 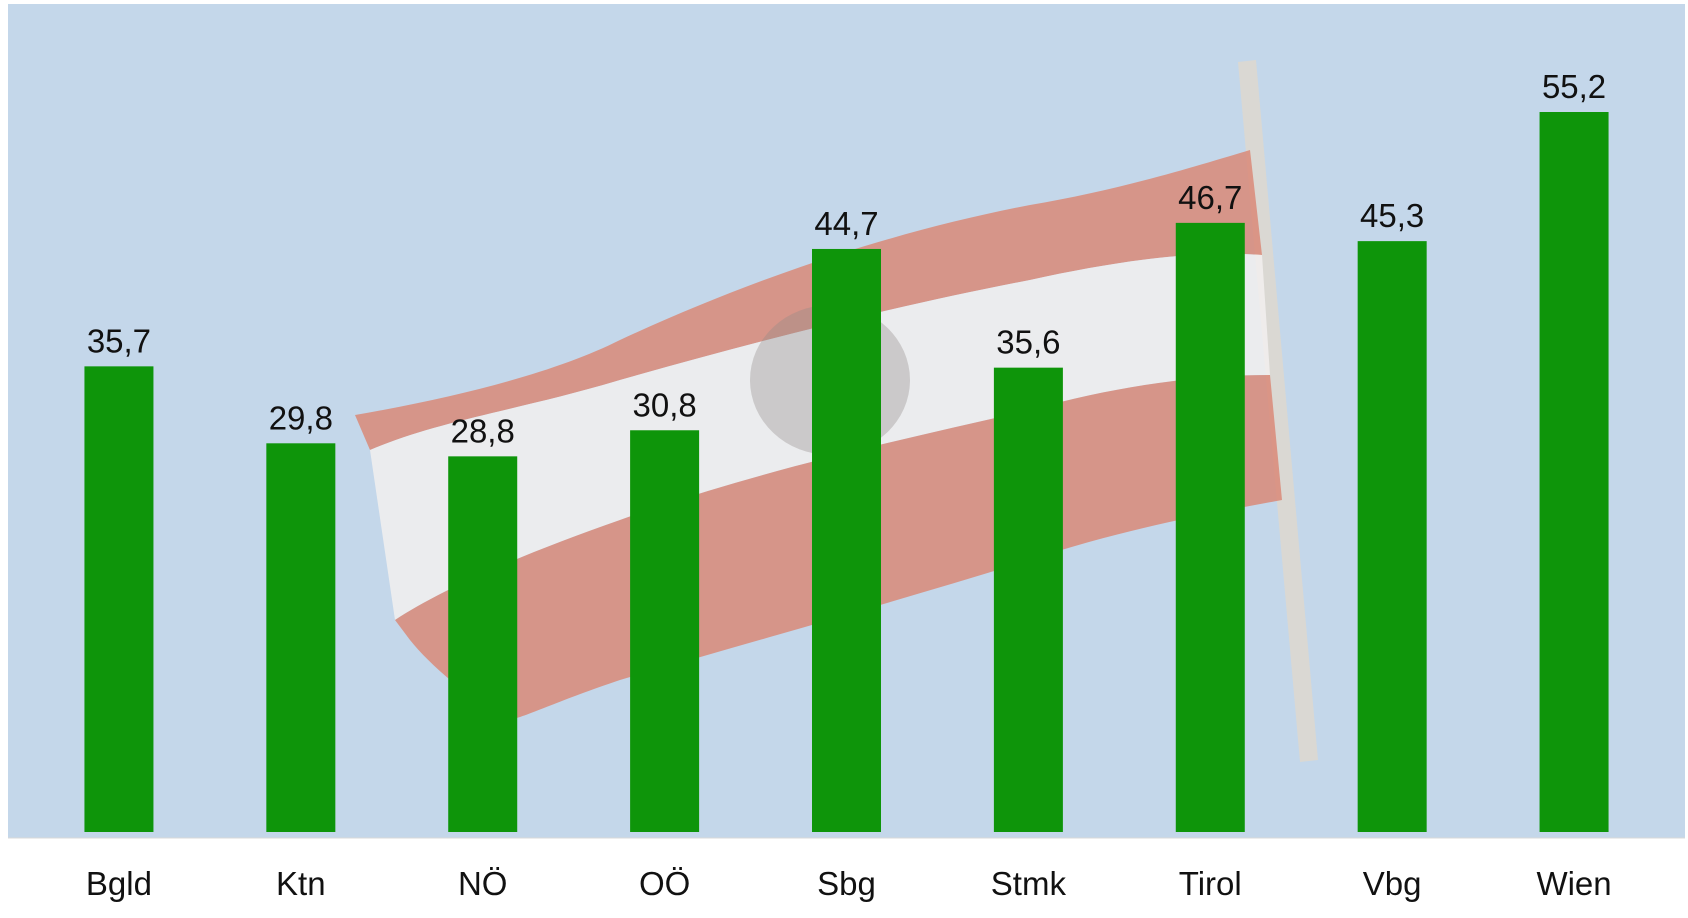 I want to click on x-tick-label: Tirol, so click(x=1210, y=883).